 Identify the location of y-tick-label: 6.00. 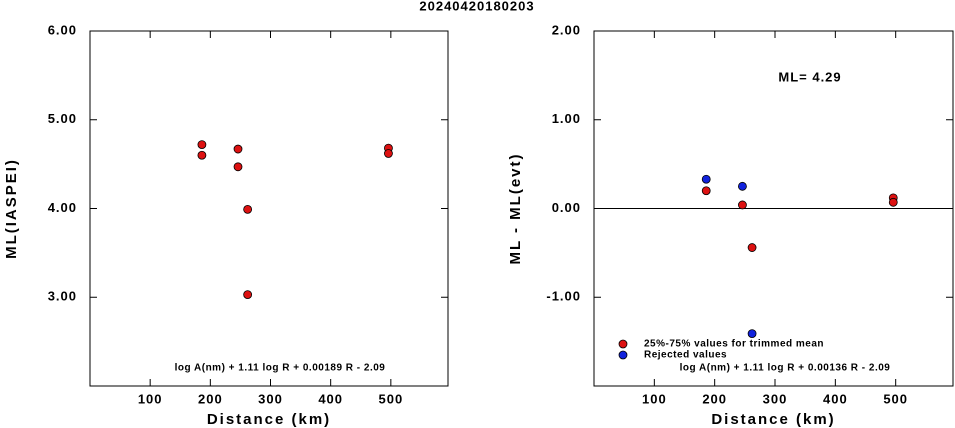
(62, 29).